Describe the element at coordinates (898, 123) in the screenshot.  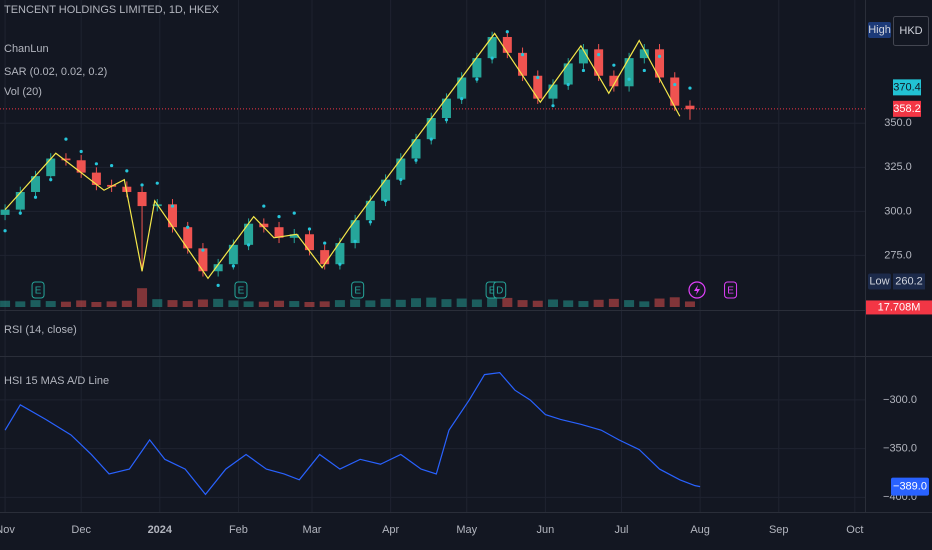
I see `y-tick-label: 350.0` at that location.